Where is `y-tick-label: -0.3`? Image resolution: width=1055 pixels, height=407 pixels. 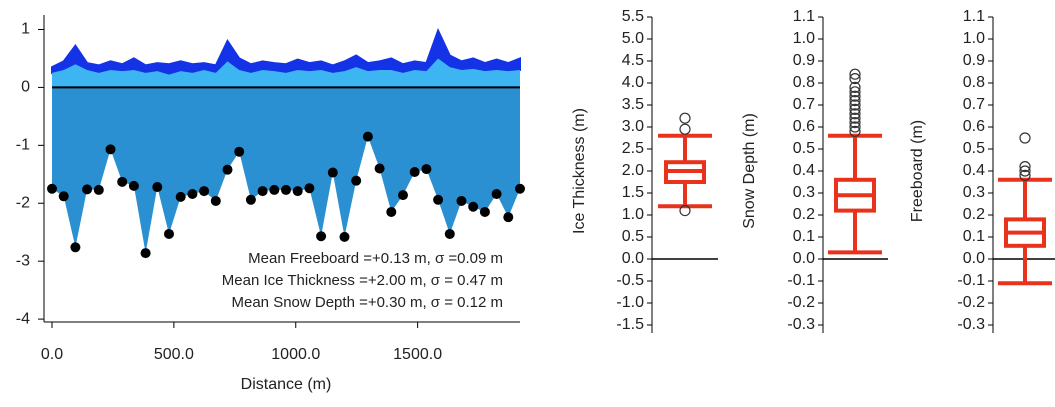
y-tick-label: -0.3 is located at coordinates (801, 324).